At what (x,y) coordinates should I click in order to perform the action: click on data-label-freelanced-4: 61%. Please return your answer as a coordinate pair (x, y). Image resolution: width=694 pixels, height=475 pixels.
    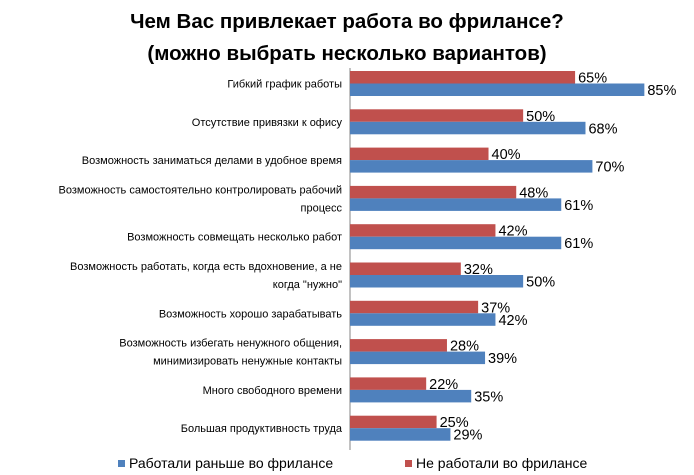
    Looking at the image, I should click on (578, 244).